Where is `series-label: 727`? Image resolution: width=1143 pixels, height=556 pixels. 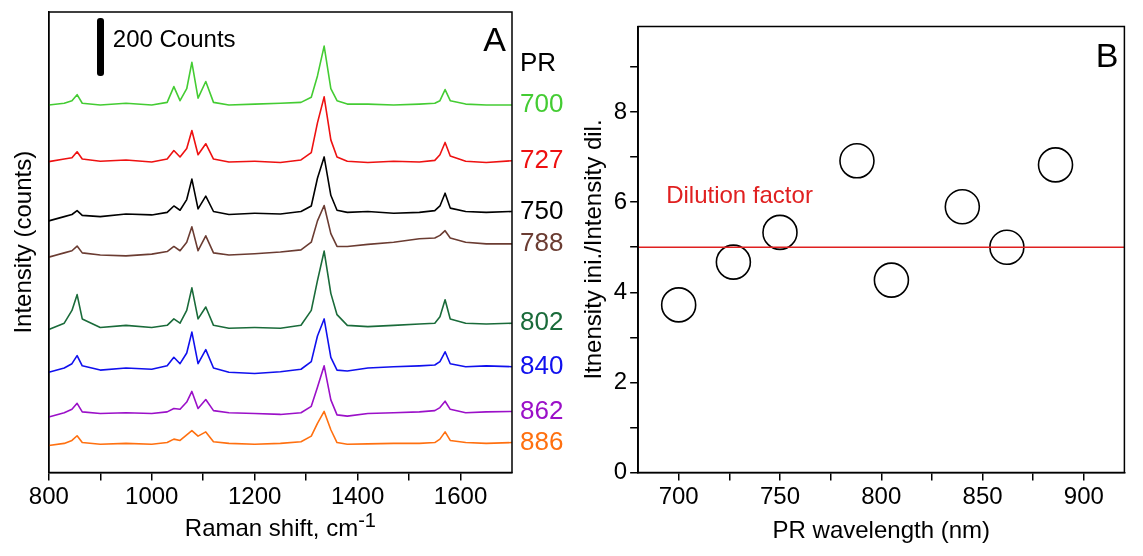
series-label: 727 is located at coordinates (542, 158).